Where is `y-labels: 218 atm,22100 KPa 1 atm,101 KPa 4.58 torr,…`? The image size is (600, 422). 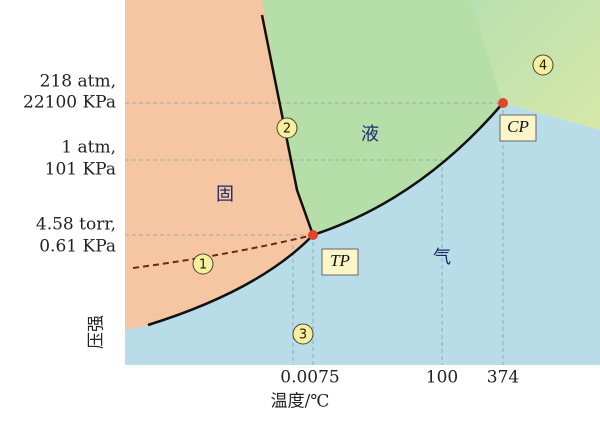 y-labels: 218 atm,22100 KPa 1 atm,101 KPa 4.58 torr,… is located at coordinates (69, 164).